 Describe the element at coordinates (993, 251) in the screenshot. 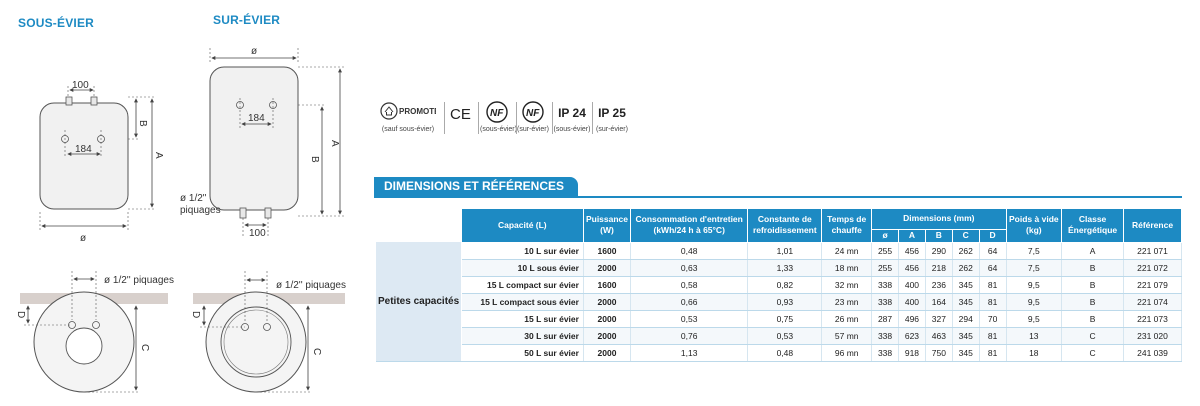

I see `cell-dim: 64` at that location.